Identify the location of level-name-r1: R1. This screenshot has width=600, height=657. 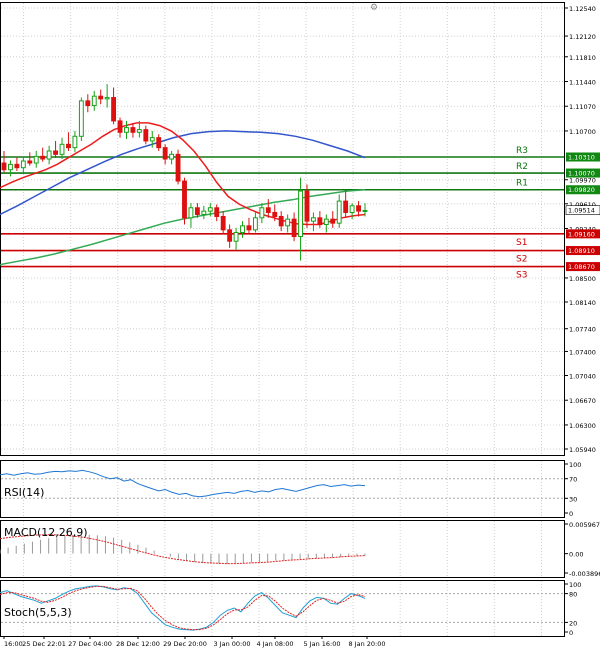
(522, 184).